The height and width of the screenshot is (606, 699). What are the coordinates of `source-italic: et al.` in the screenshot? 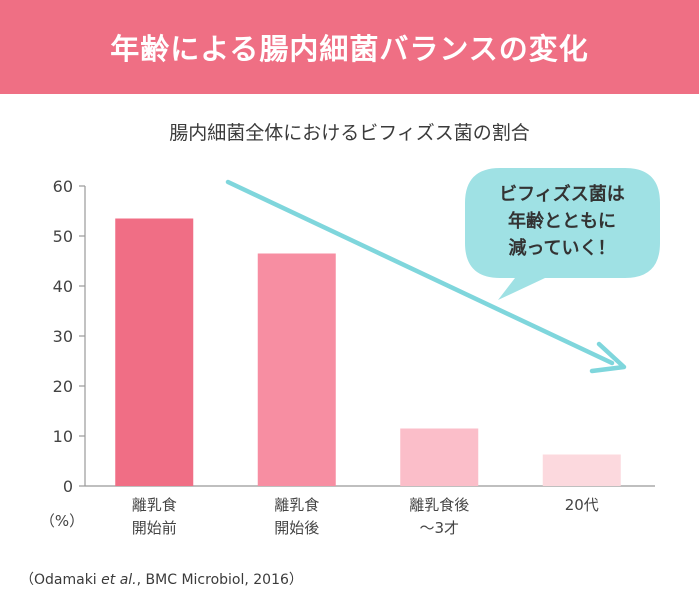 It's located at (119, 580).